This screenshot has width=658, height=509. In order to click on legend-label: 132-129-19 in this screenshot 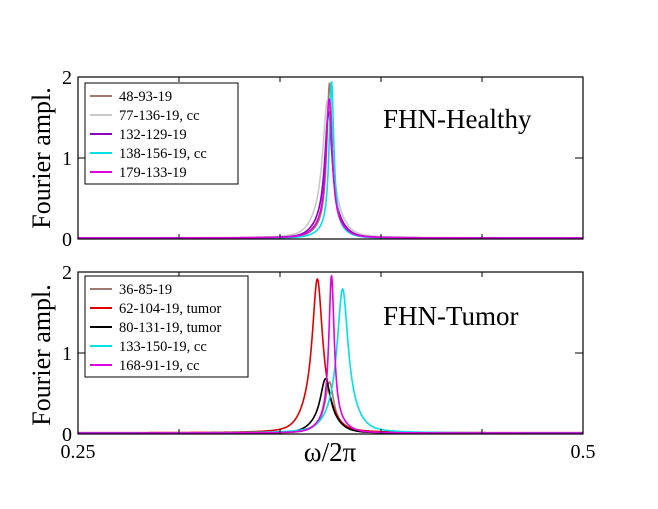, I will do `click(153, 135)`.